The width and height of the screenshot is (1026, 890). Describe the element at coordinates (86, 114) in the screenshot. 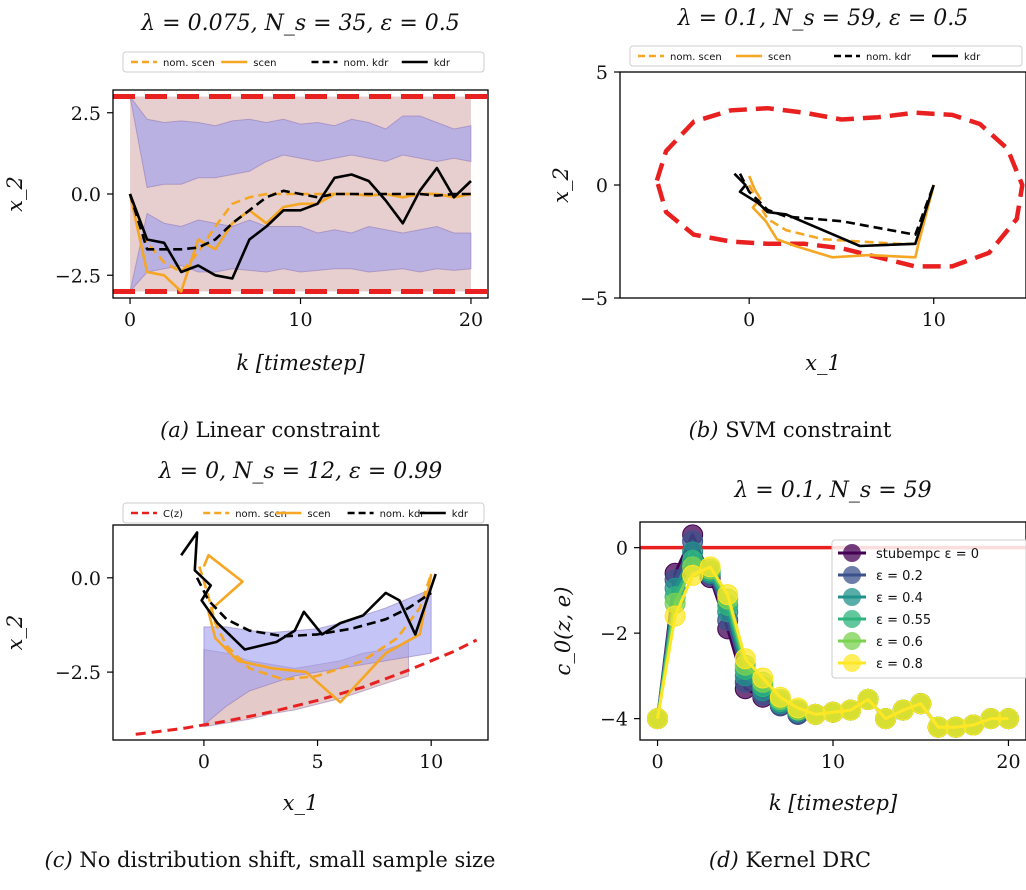

I see `y-tick-label: 2.5` at that location.